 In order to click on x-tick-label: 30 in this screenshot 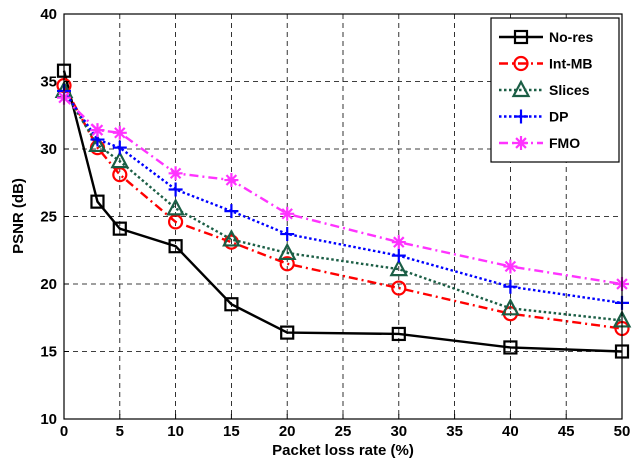, I will do `click(398, 431)`.